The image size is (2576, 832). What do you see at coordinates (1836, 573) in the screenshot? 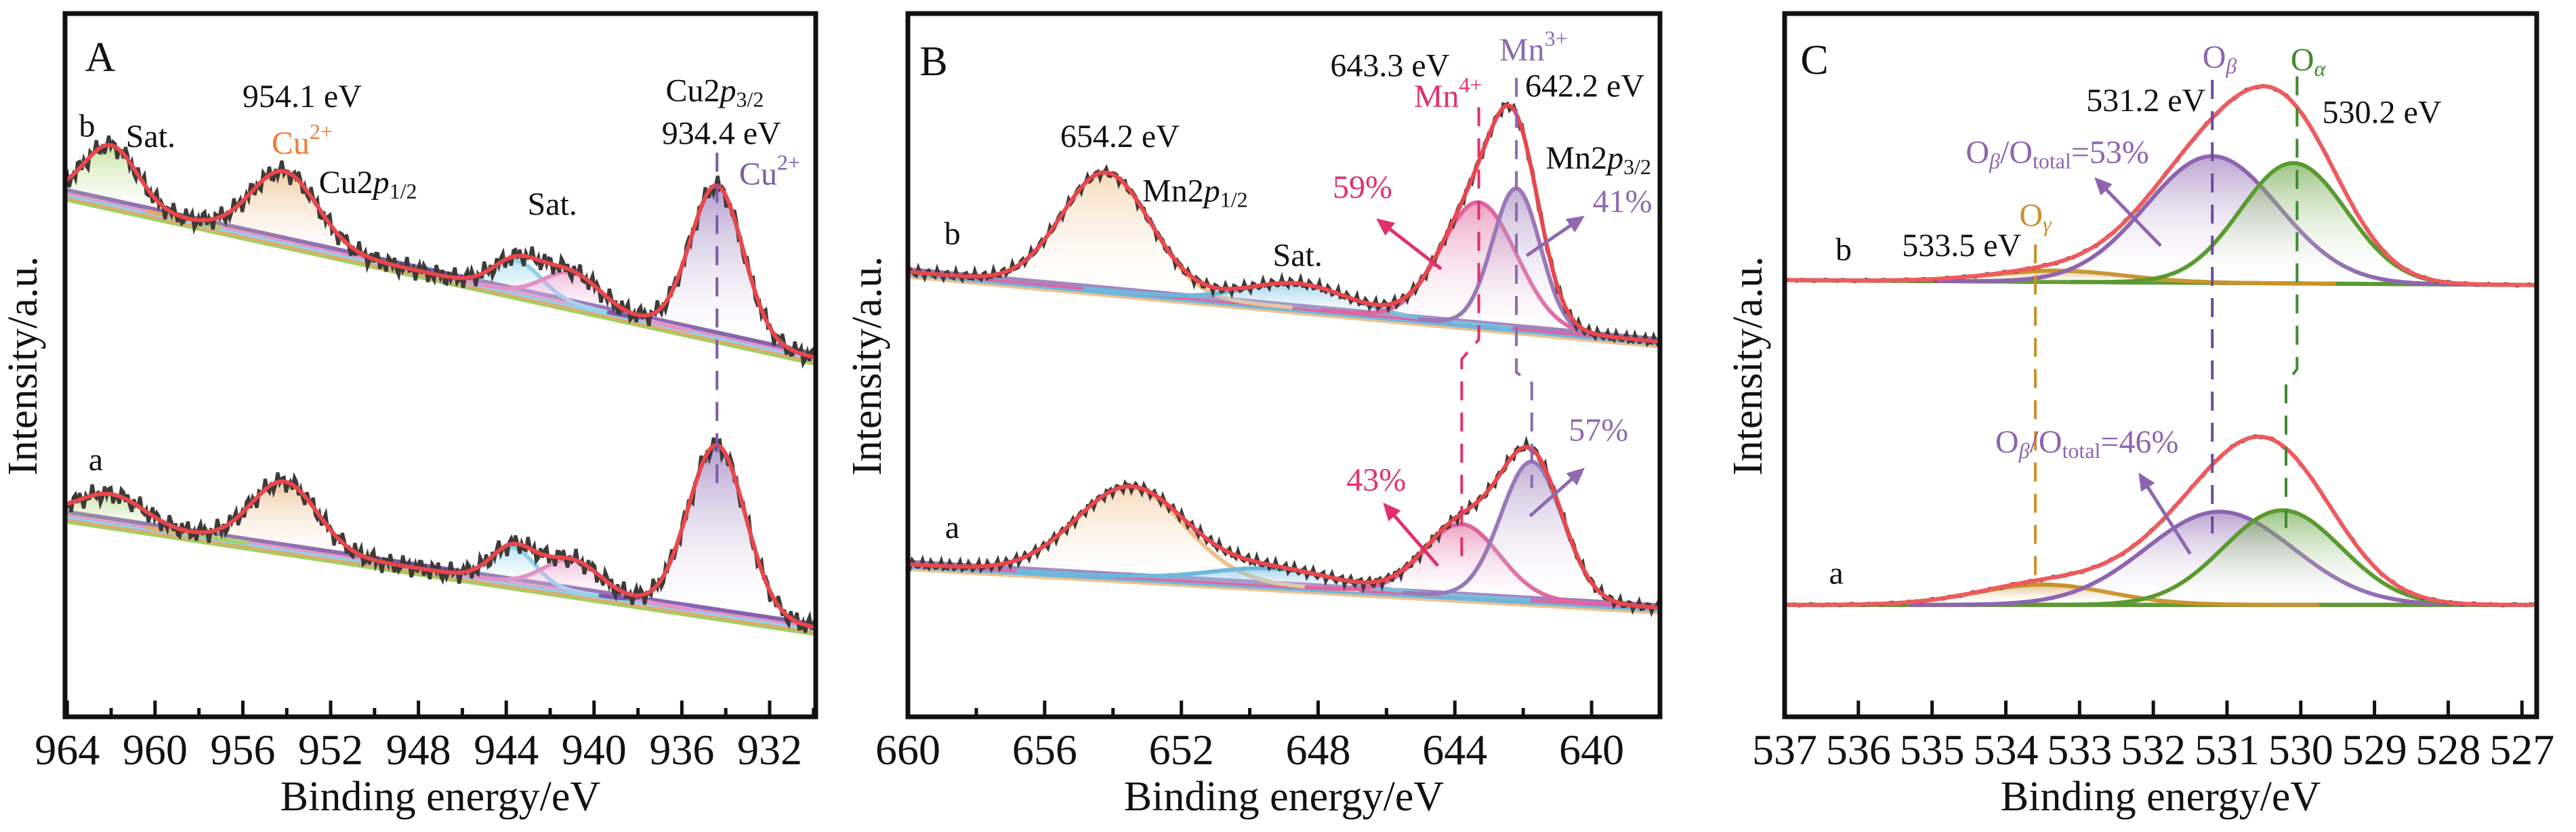
I see `peak-annotation: a` at bounding box center [1836, 573].